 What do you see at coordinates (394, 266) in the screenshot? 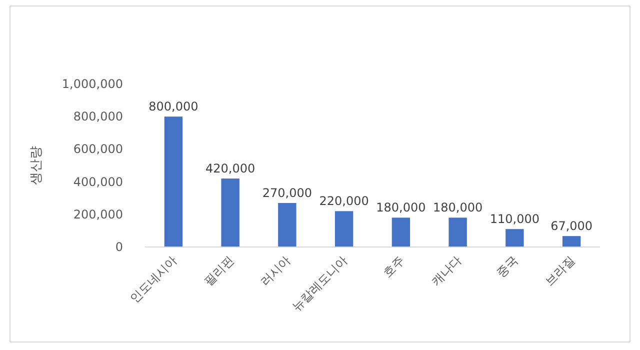
I see `x-tick-label: 호주` at bounding box center [394, 266].